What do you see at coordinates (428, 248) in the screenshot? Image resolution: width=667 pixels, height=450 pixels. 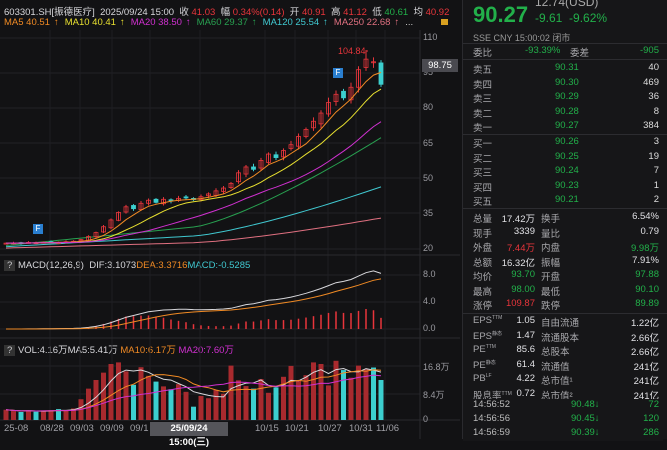 I see `price-axis-label: 20` at bounding box center [428, 248].